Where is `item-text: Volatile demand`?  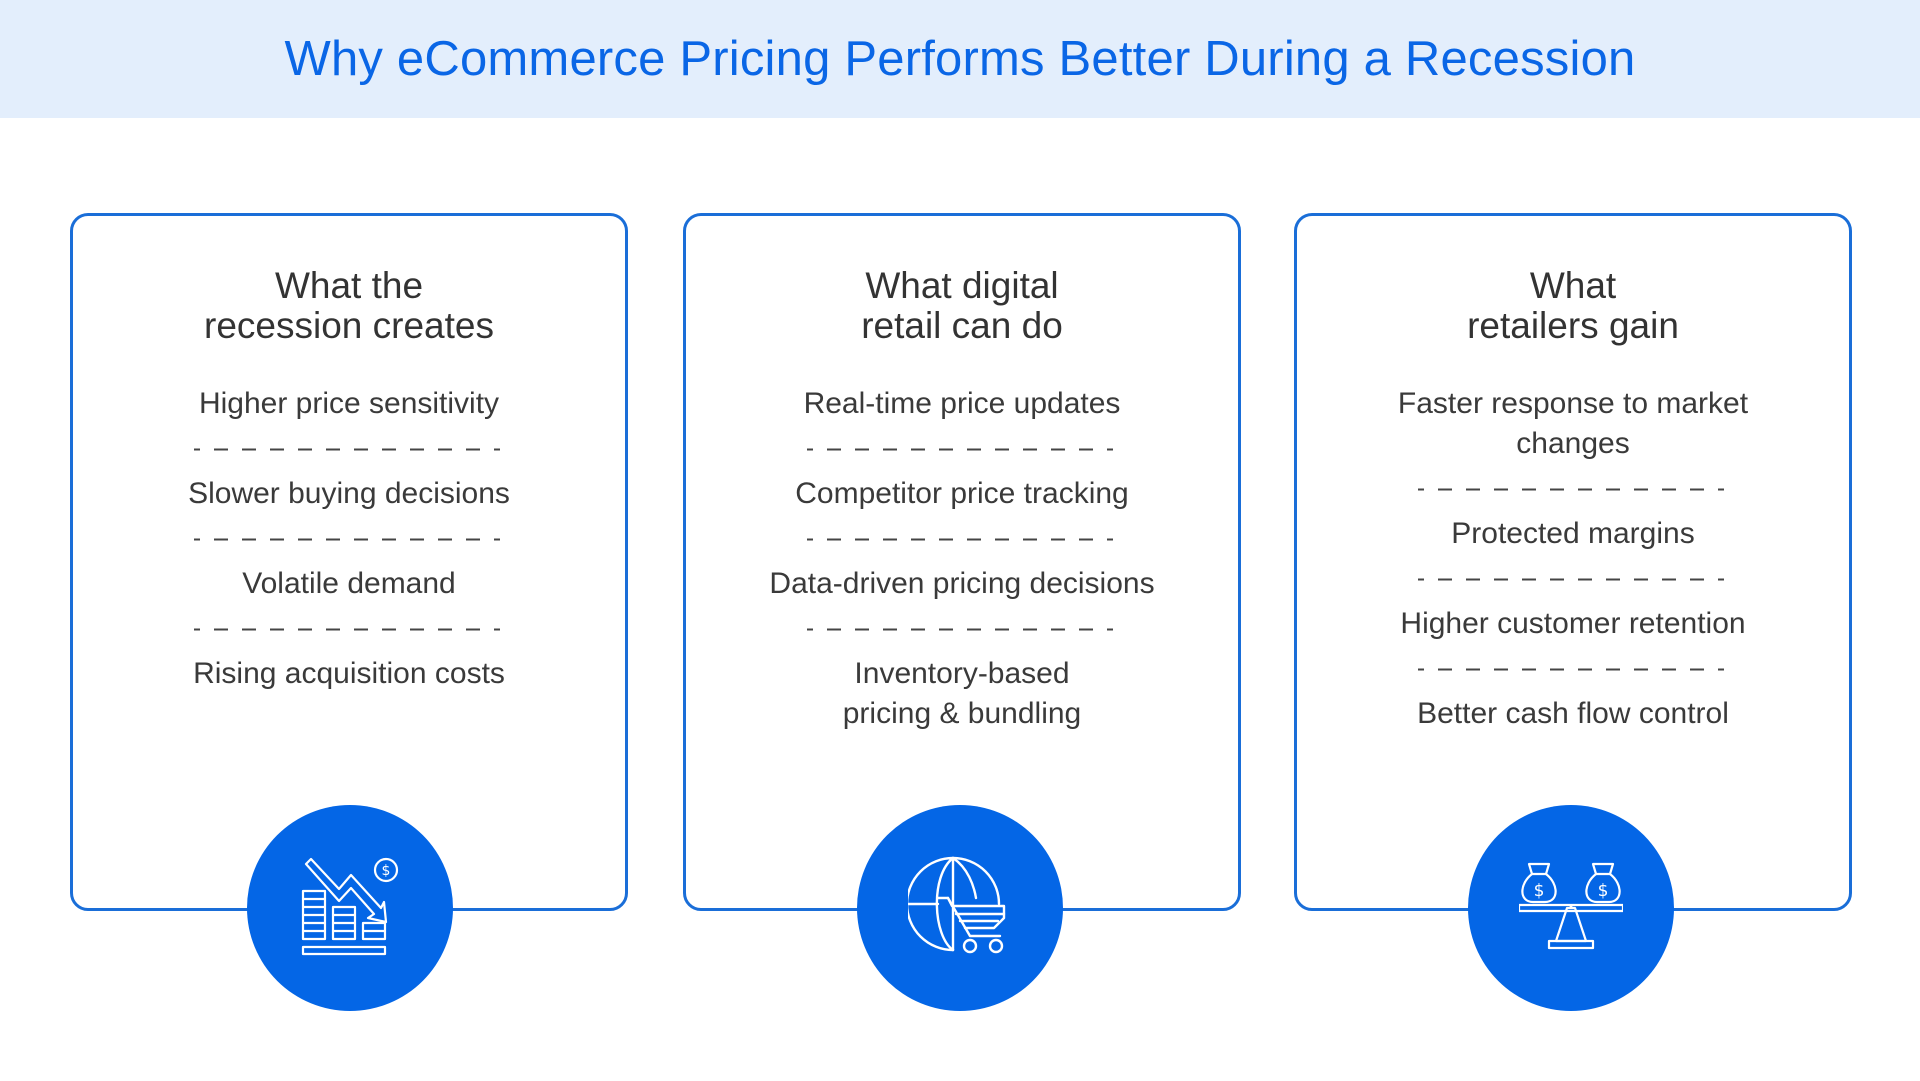 item-text: Volatile demand is located at coordinates (349, 583).